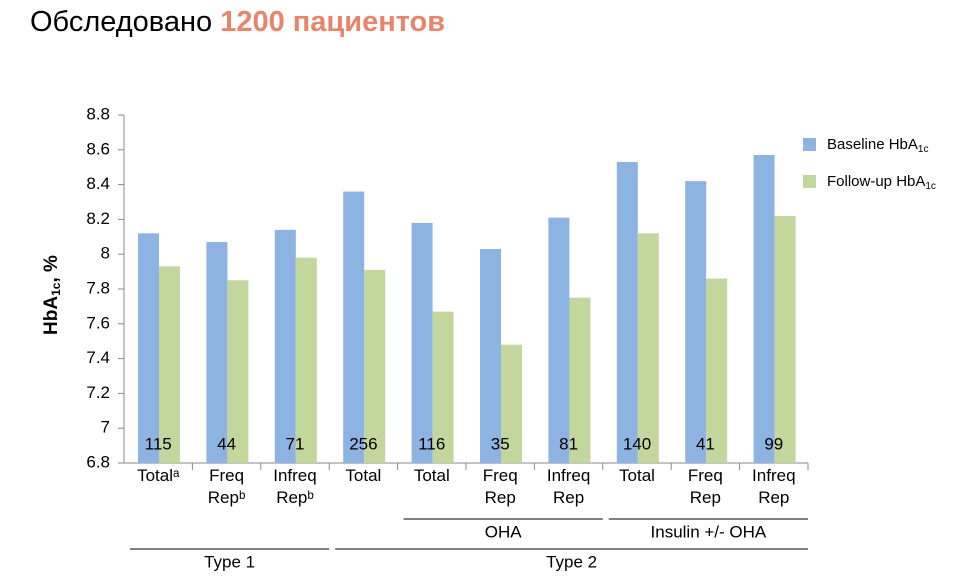 The width and height of the screenshot is (974, 580). Describe the element at coordinates (98, 148) in the screenshot. I see `y-tick-label: 8.6` at that location.